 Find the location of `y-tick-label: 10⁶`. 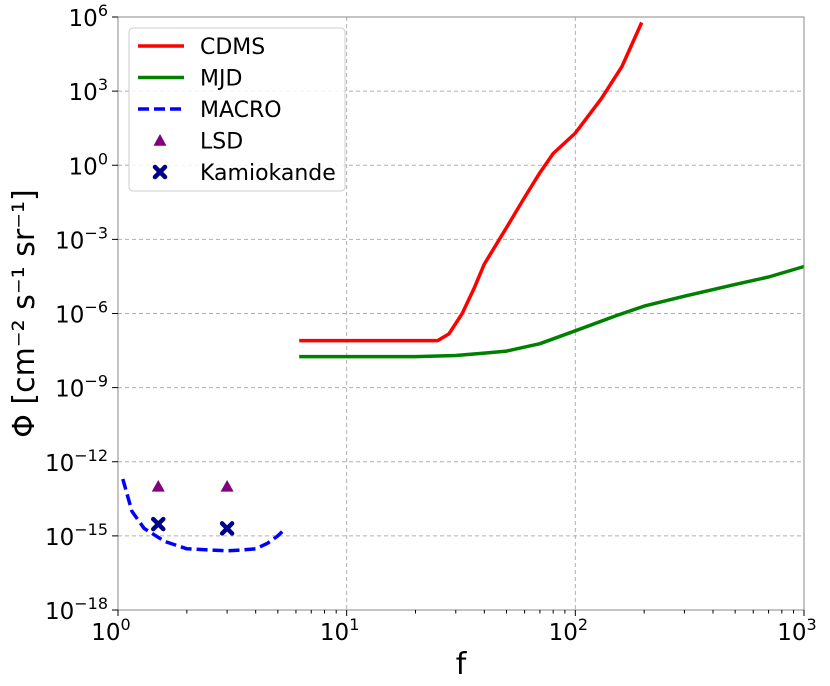

y-tick-label: 10⁶ is located at coordinates (88, 16).